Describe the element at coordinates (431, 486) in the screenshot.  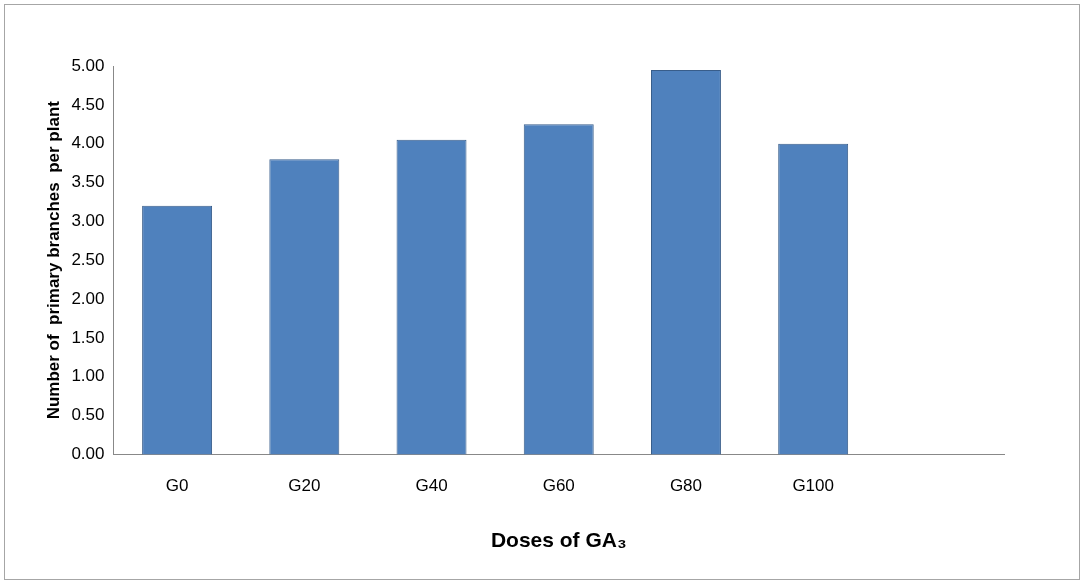
I see `x-tick-label: G40` at that location.